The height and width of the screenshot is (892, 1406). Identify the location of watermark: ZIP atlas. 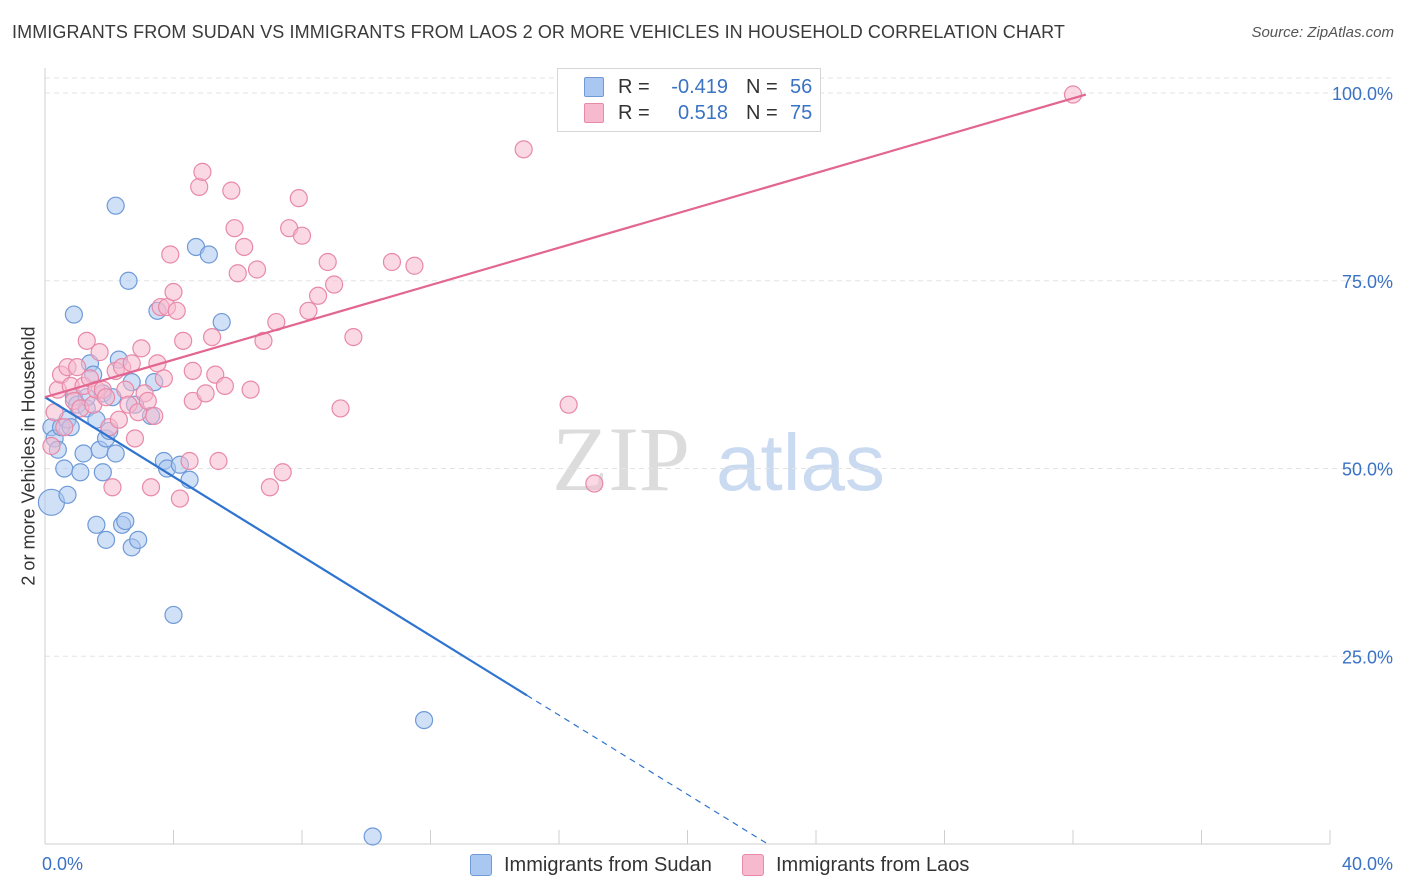
(718, 459).